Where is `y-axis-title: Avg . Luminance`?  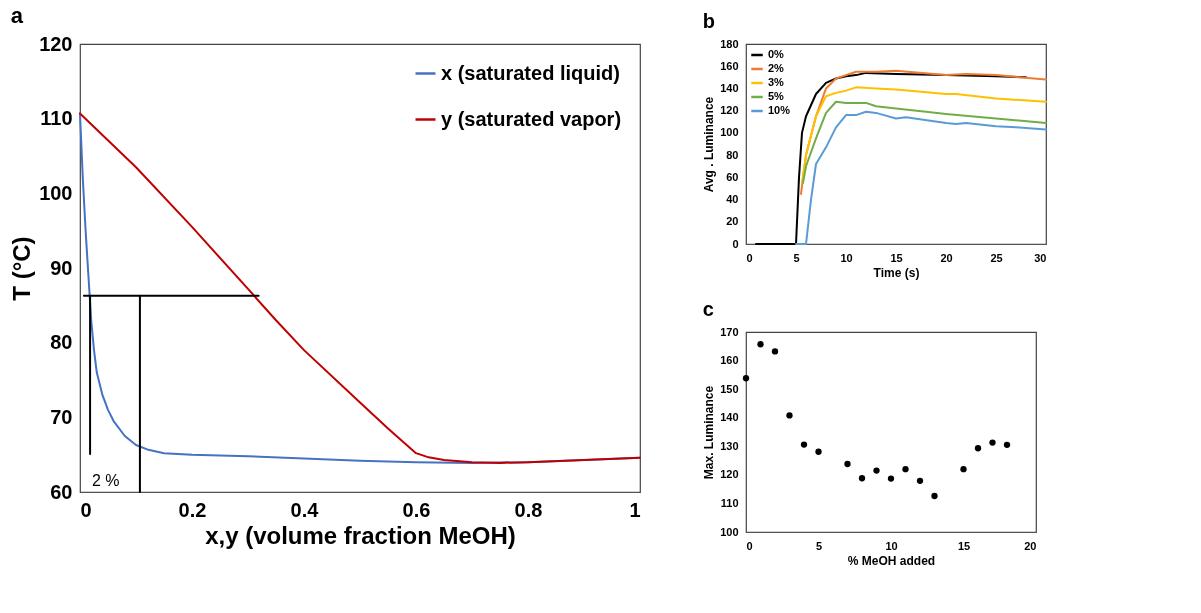
y-axis-title: Avg . Luminance is located at coordinates (709, 144).